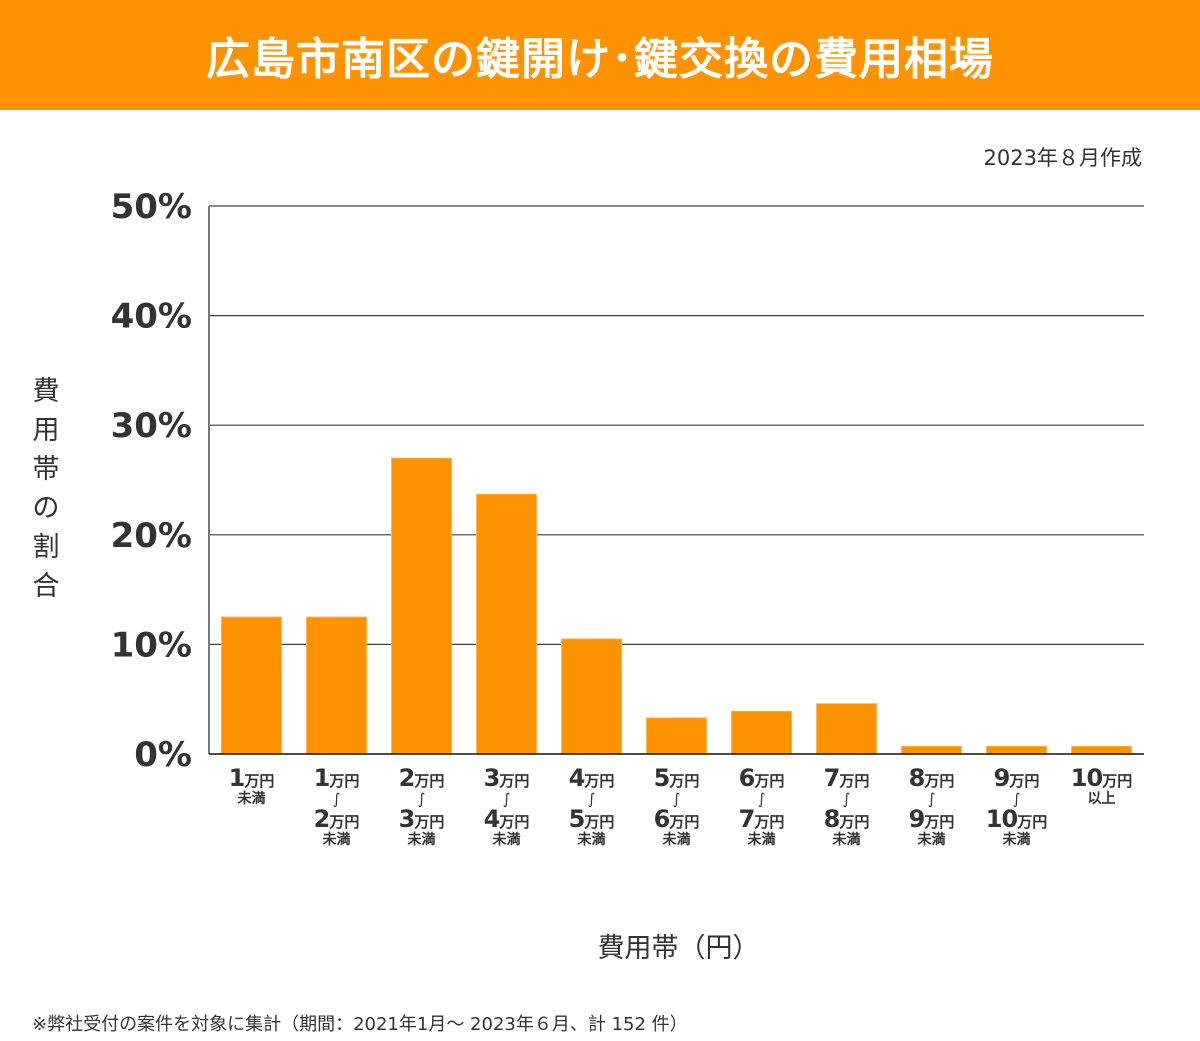  I want to click on y-tick-label: 20%, so click(151, 536).